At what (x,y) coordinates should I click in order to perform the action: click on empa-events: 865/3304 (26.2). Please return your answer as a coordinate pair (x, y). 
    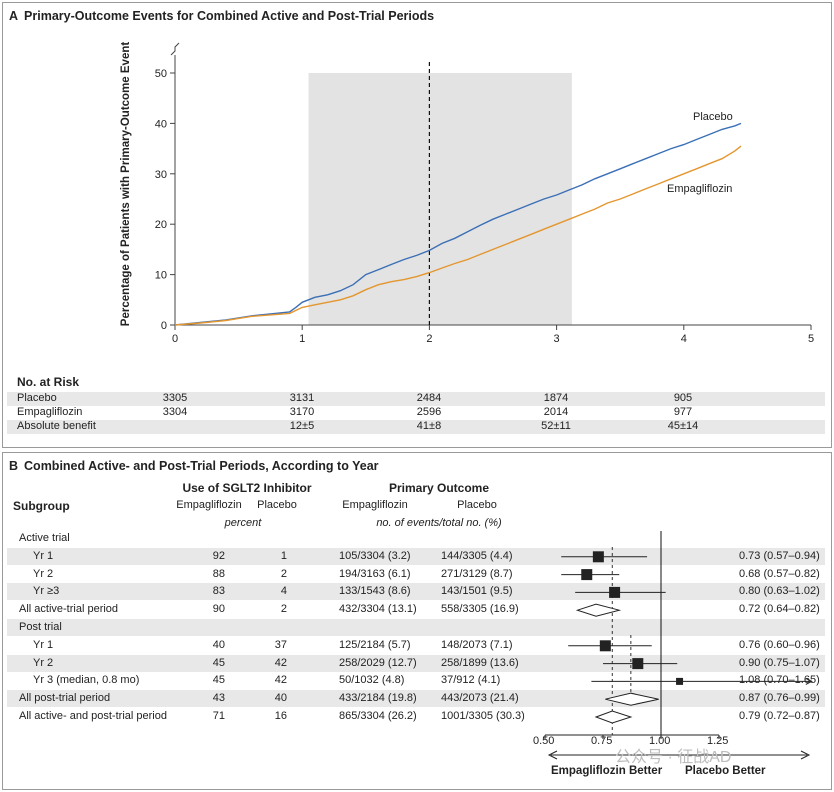
    Looking at the image, I should click on (378, 716).